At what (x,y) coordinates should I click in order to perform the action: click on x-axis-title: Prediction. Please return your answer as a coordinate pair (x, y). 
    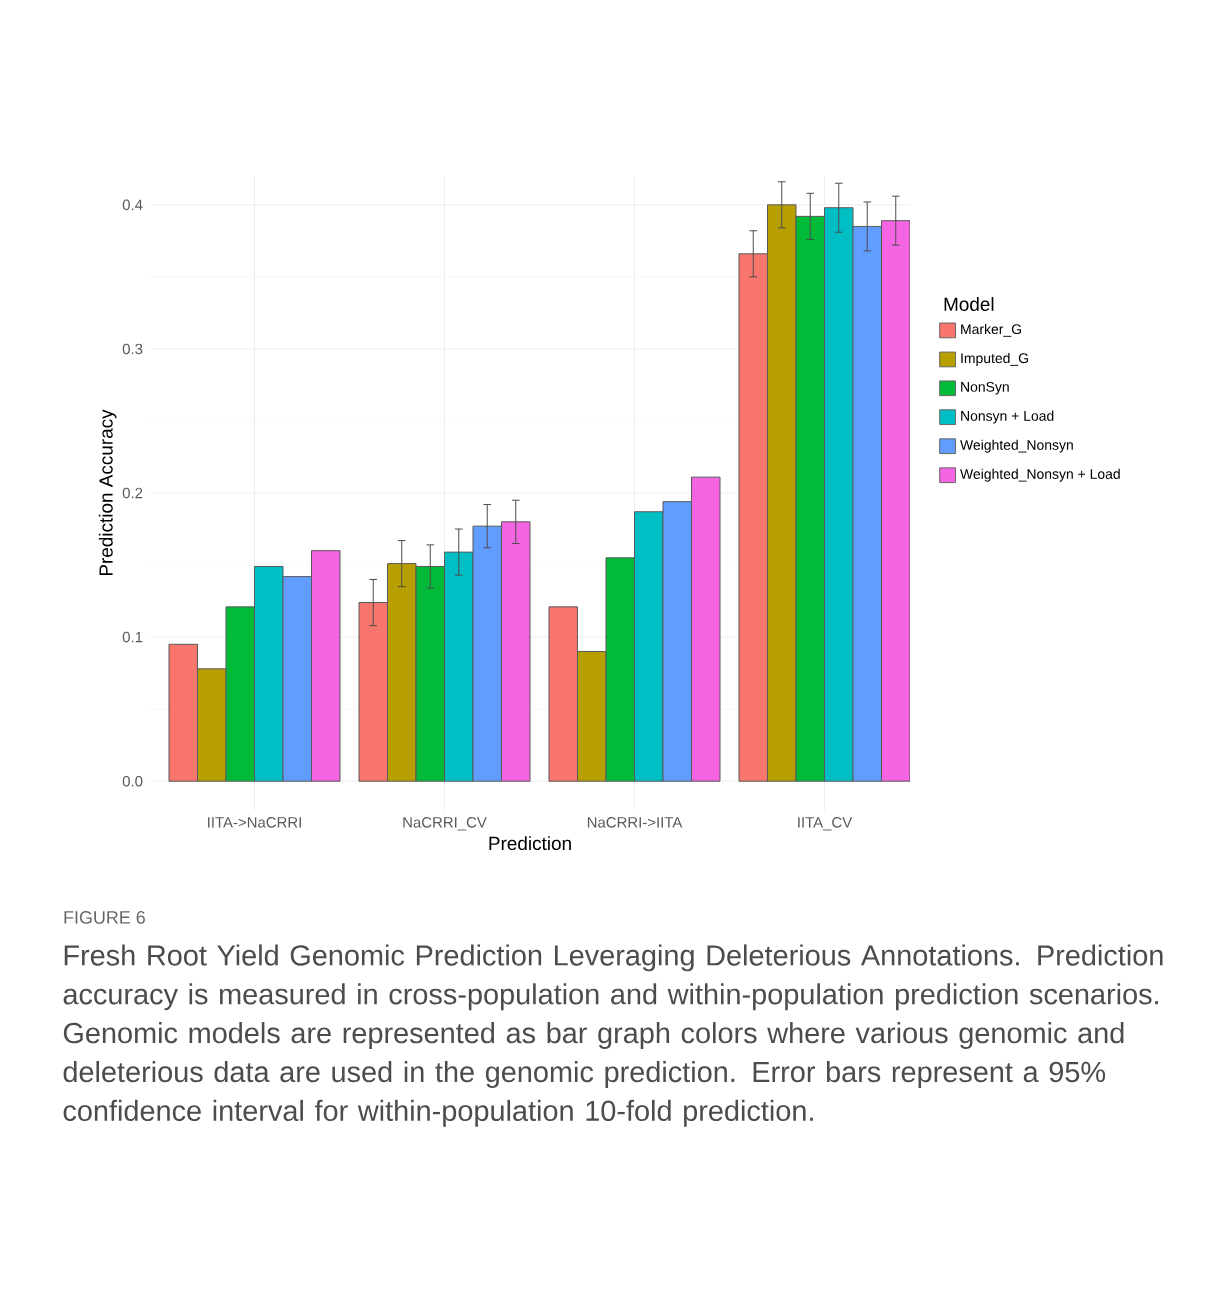
    Looking at the image, I should click on (530, 843).